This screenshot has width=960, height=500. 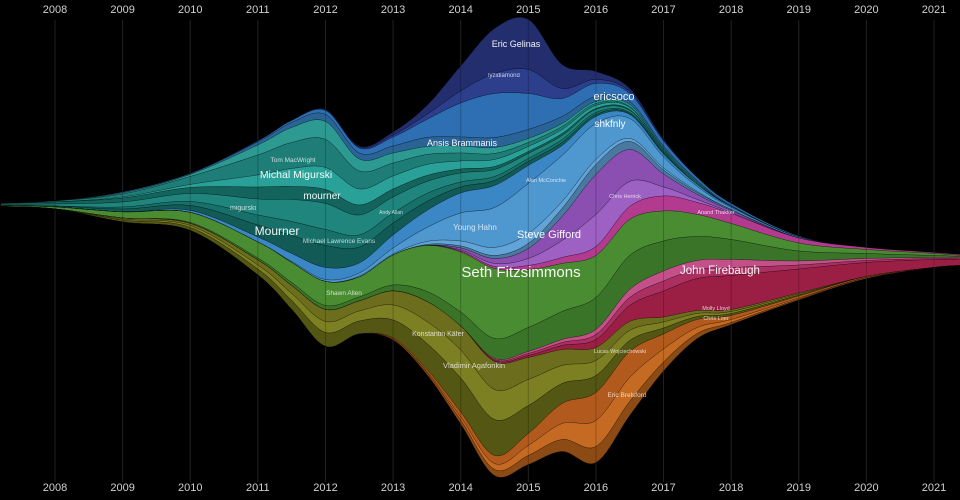 What do you see at coordinates (322, 196) in the screenshot?
I see `contributor-label: mourner` at bounding box center [322, 196].